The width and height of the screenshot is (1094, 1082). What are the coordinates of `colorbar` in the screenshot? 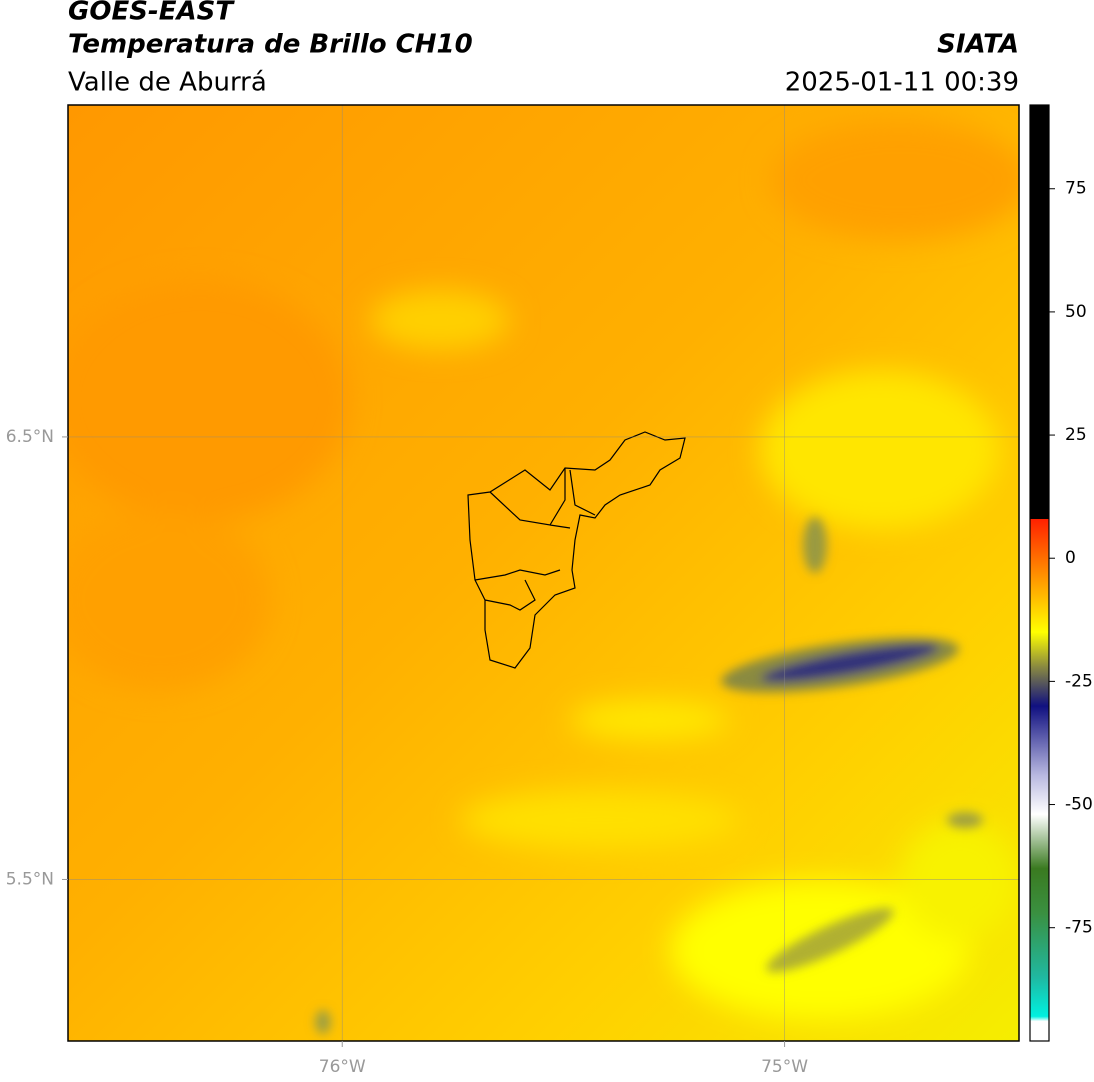 It's located at (1039, 573).